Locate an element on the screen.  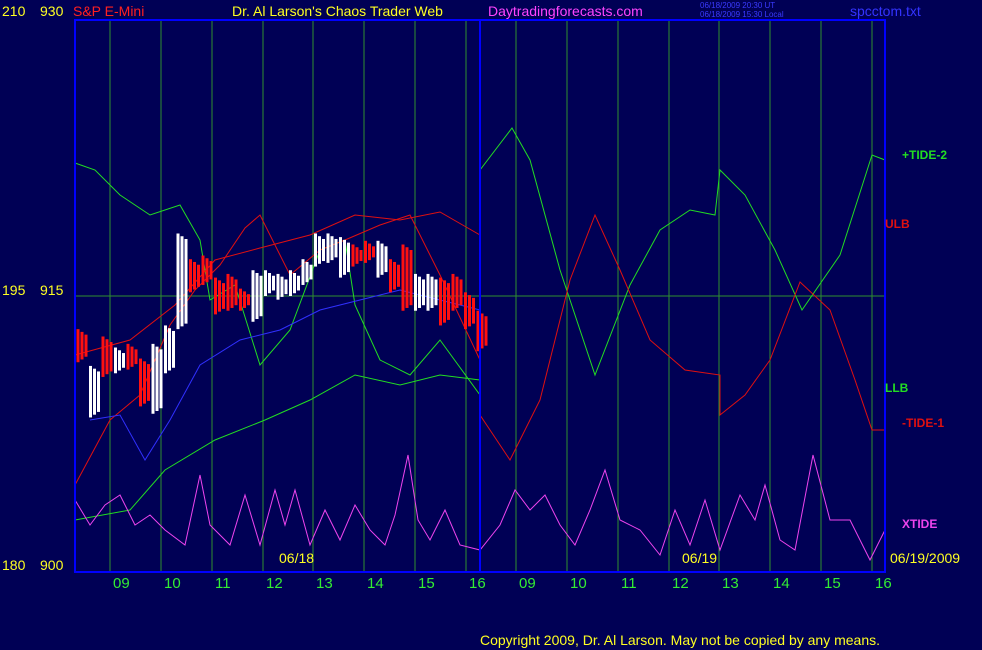
y-cycle-mid: 195 is located at coordinates (14, 290).